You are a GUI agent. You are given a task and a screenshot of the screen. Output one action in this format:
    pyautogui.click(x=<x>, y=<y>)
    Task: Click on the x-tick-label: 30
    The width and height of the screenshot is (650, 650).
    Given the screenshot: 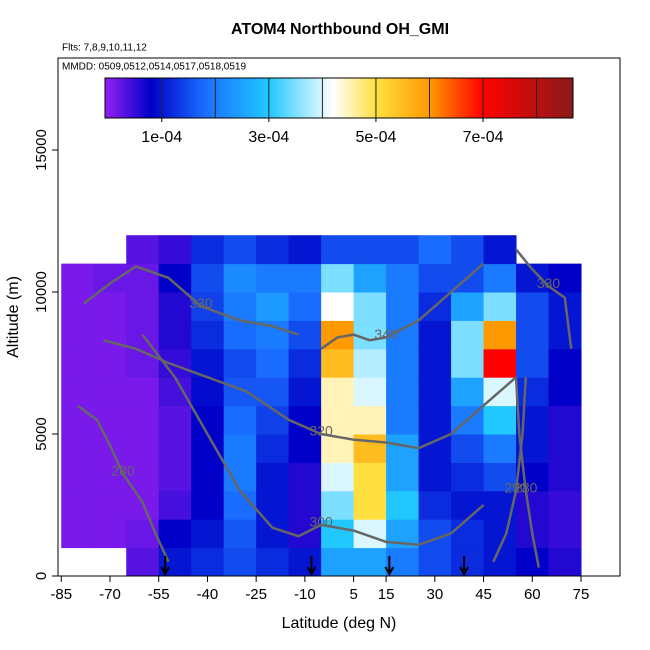 What is the action you would take?
    pyautogui.click(x=434, y=594)
    